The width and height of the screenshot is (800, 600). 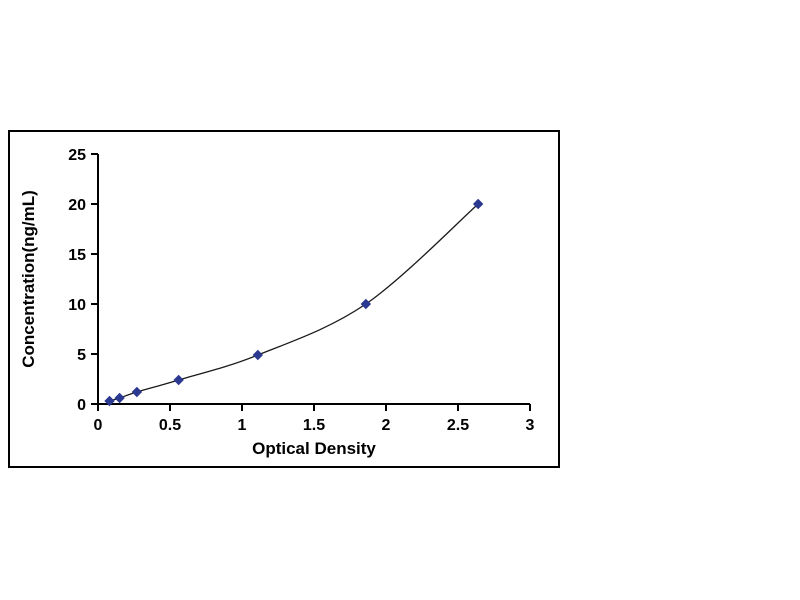 I want to click on y-axis-title: Concentration(ng/mL), so click(x=28, y=279).